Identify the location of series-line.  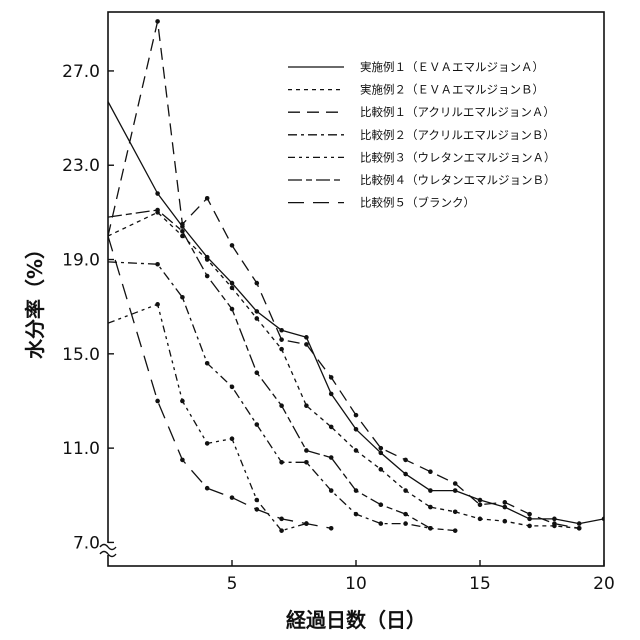
(207, 417).